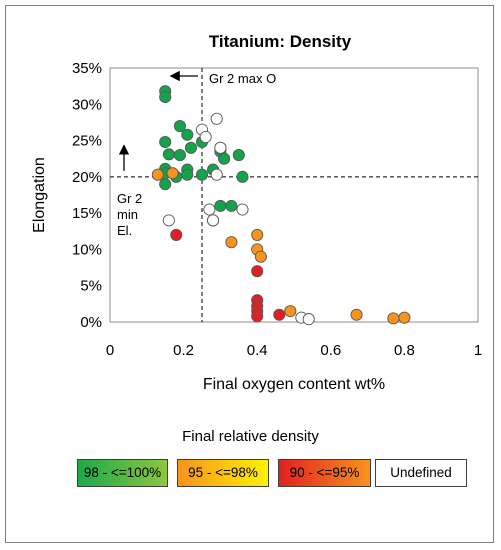 This screenshot has width=501, height=550. Describe the element at coordinates (257, 350) in the screenshot. I see `x-tick-label: 0.4` at that location.